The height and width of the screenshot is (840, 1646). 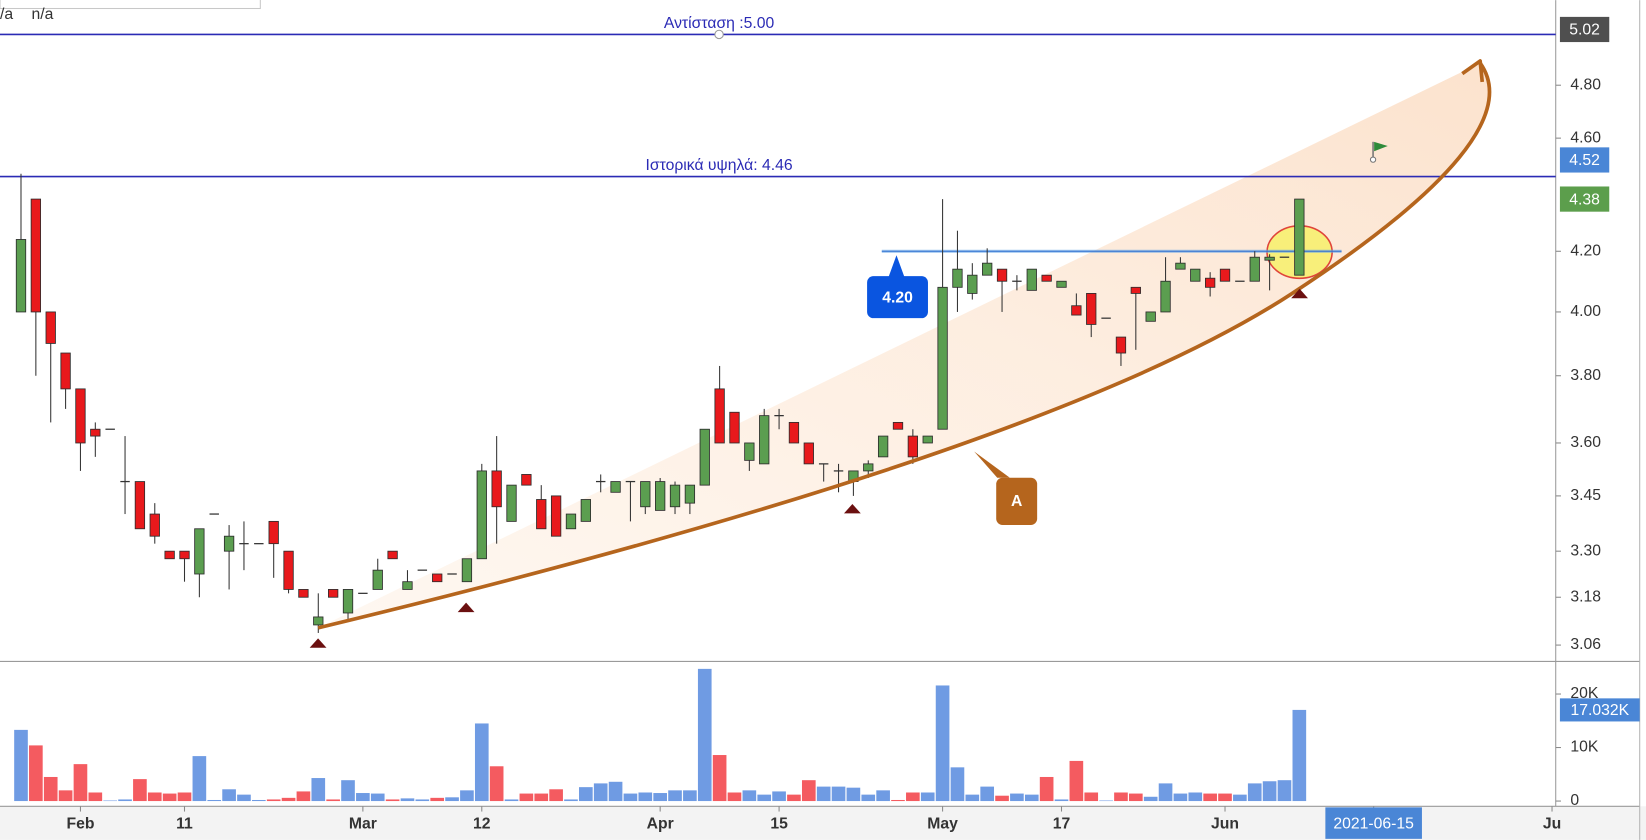 I want to click on line-handle, so click(x=719, y=34).